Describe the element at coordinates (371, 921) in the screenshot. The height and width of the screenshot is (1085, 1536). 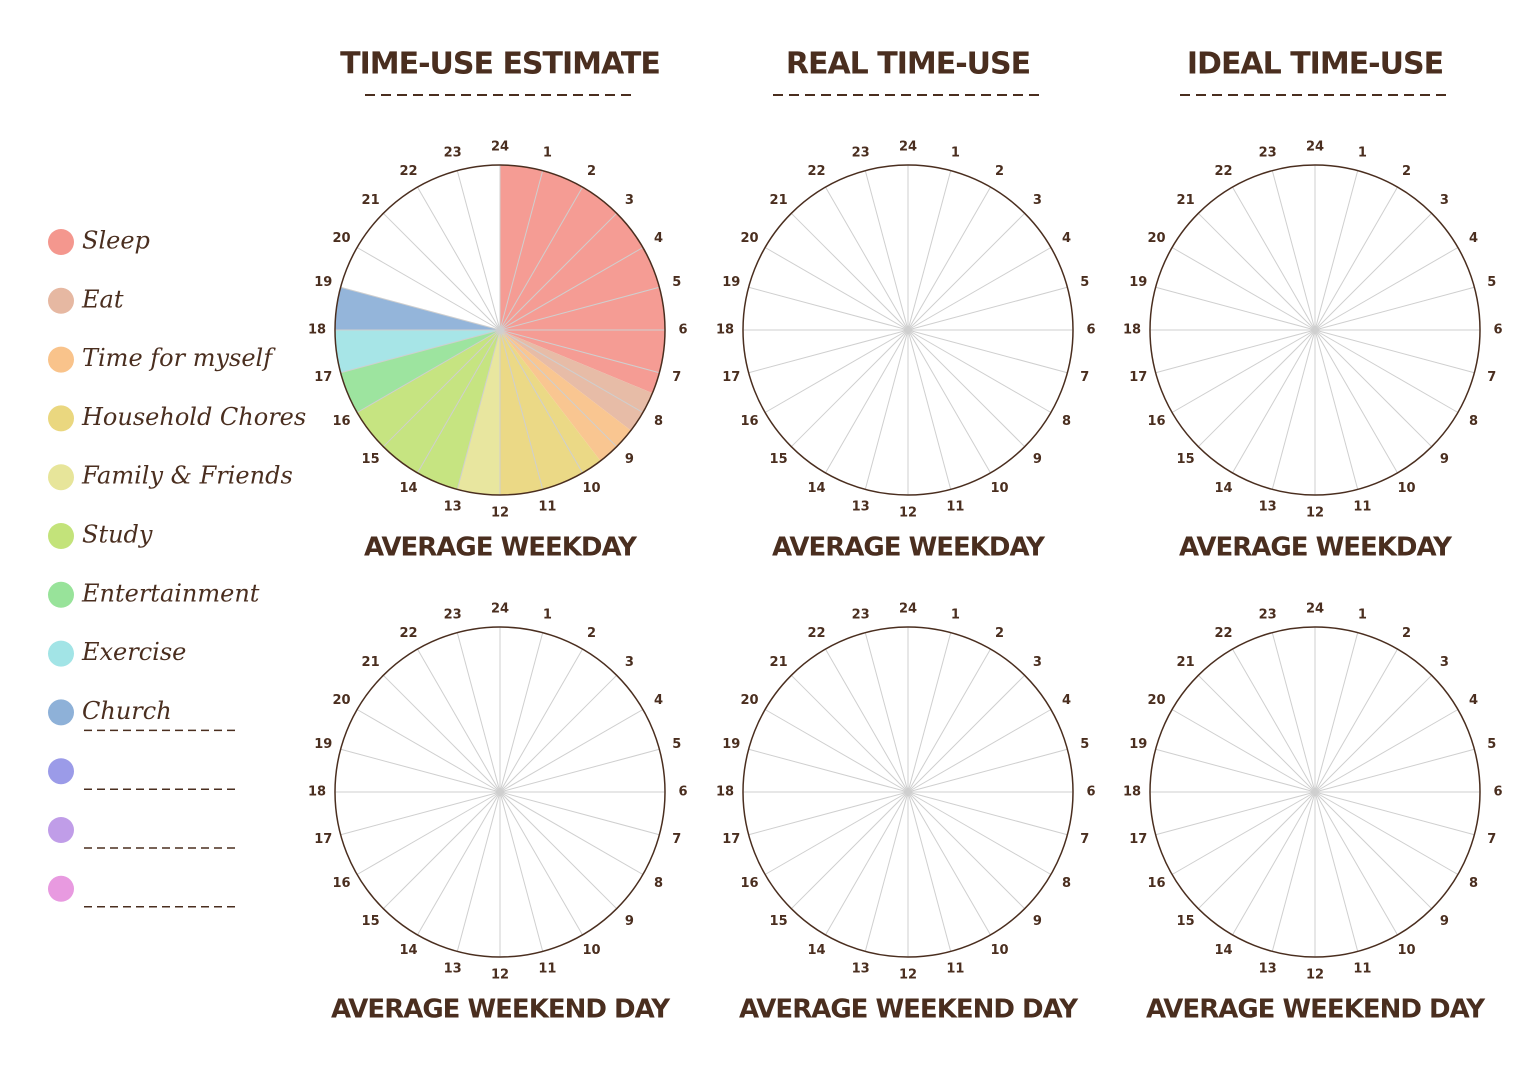
I see `hour-label: 15` at that location.